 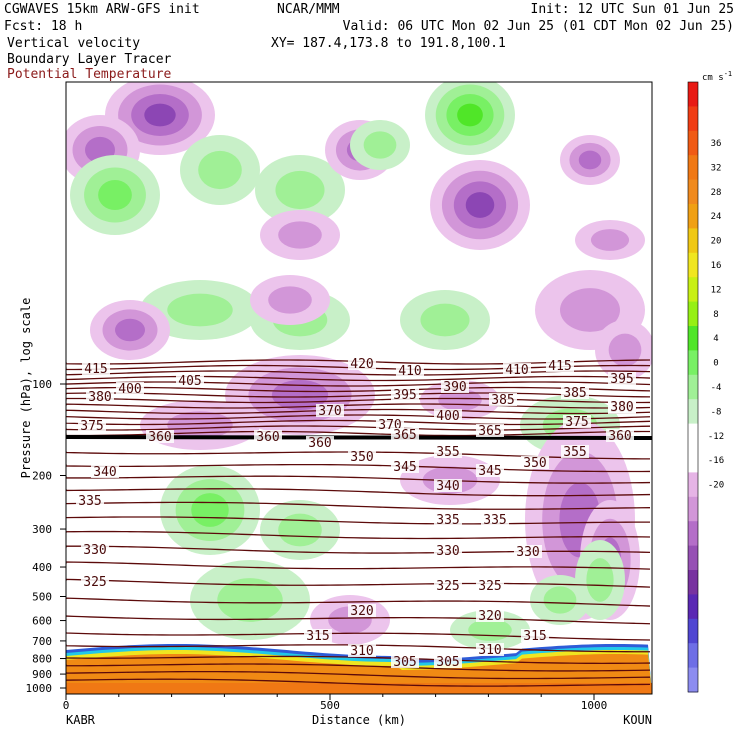 I want to click on colorbar-tick-label: -12, so click(x=716, y=437).